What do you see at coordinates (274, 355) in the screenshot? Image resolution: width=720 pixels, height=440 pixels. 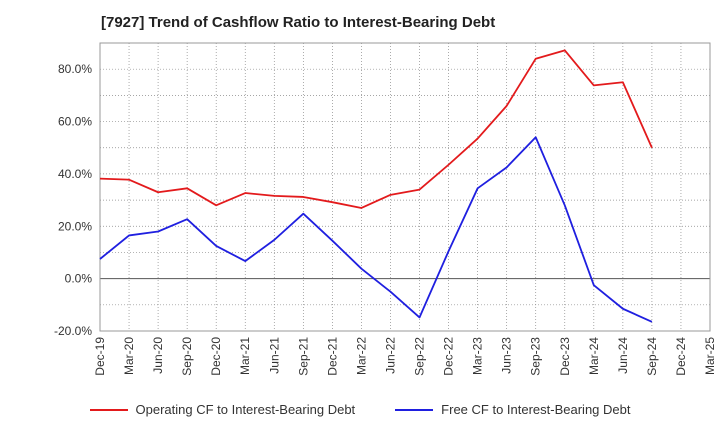 I see `x-tick-label: Jun-21` at bounding box center [274, 355].